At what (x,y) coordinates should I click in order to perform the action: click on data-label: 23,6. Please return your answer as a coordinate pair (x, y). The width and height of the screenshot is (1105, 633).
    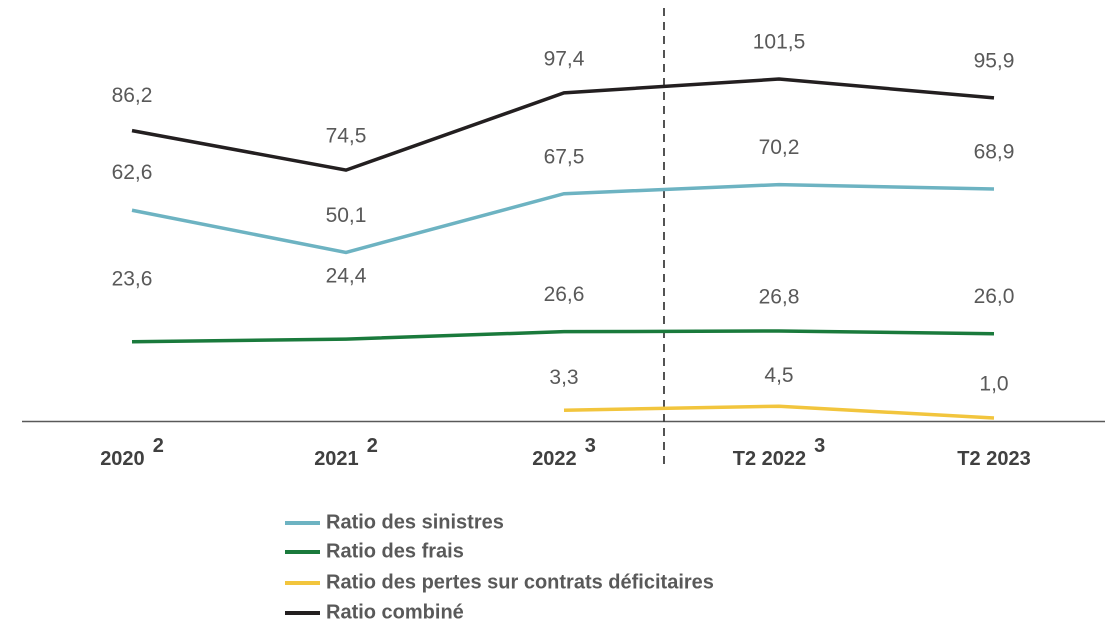
    Looking at the image, I should click on (132, 278).